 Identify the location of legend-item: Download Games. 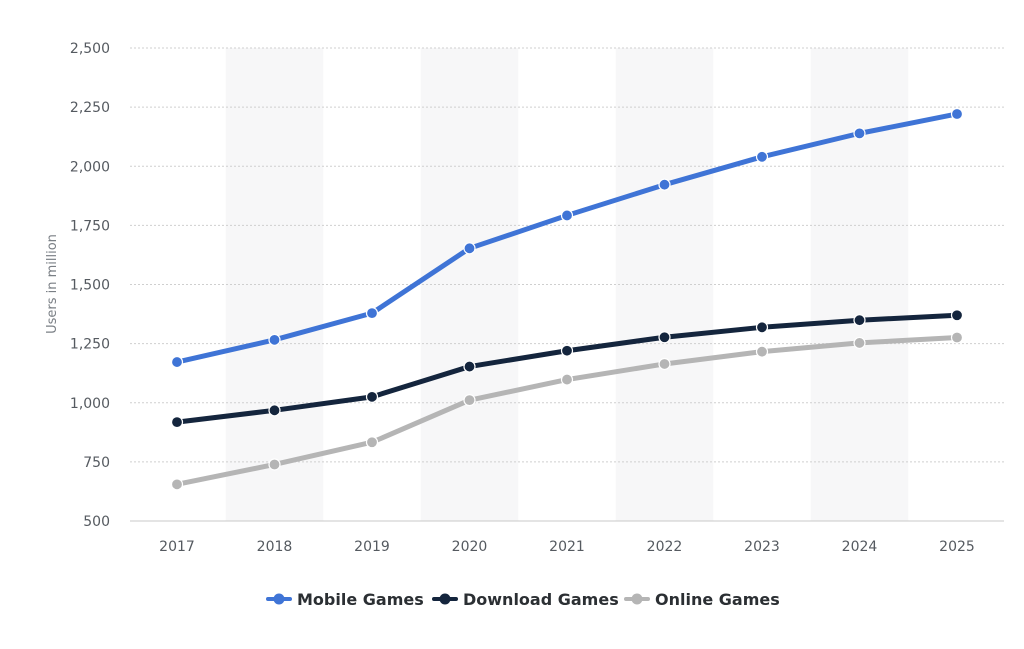
(525, 599).